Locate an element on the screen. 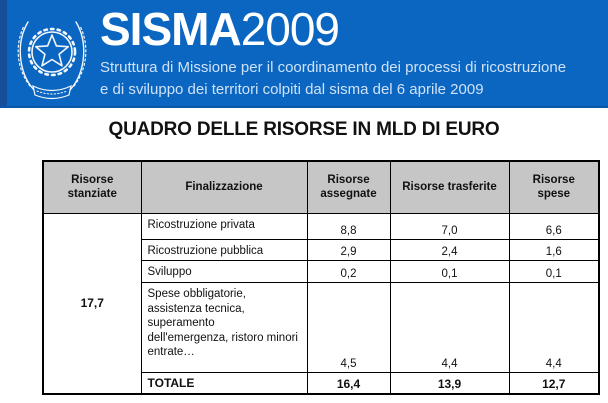  assegnate-total-cell: 16,4 is located at coordinates (348, 383).